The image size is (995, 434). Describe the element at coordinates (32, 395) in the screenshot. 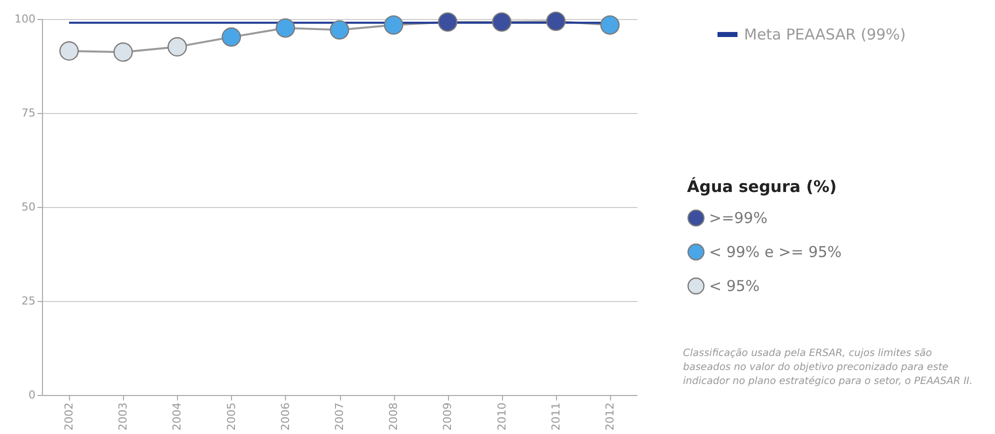

I see `y-tick-label: 0` at that location.